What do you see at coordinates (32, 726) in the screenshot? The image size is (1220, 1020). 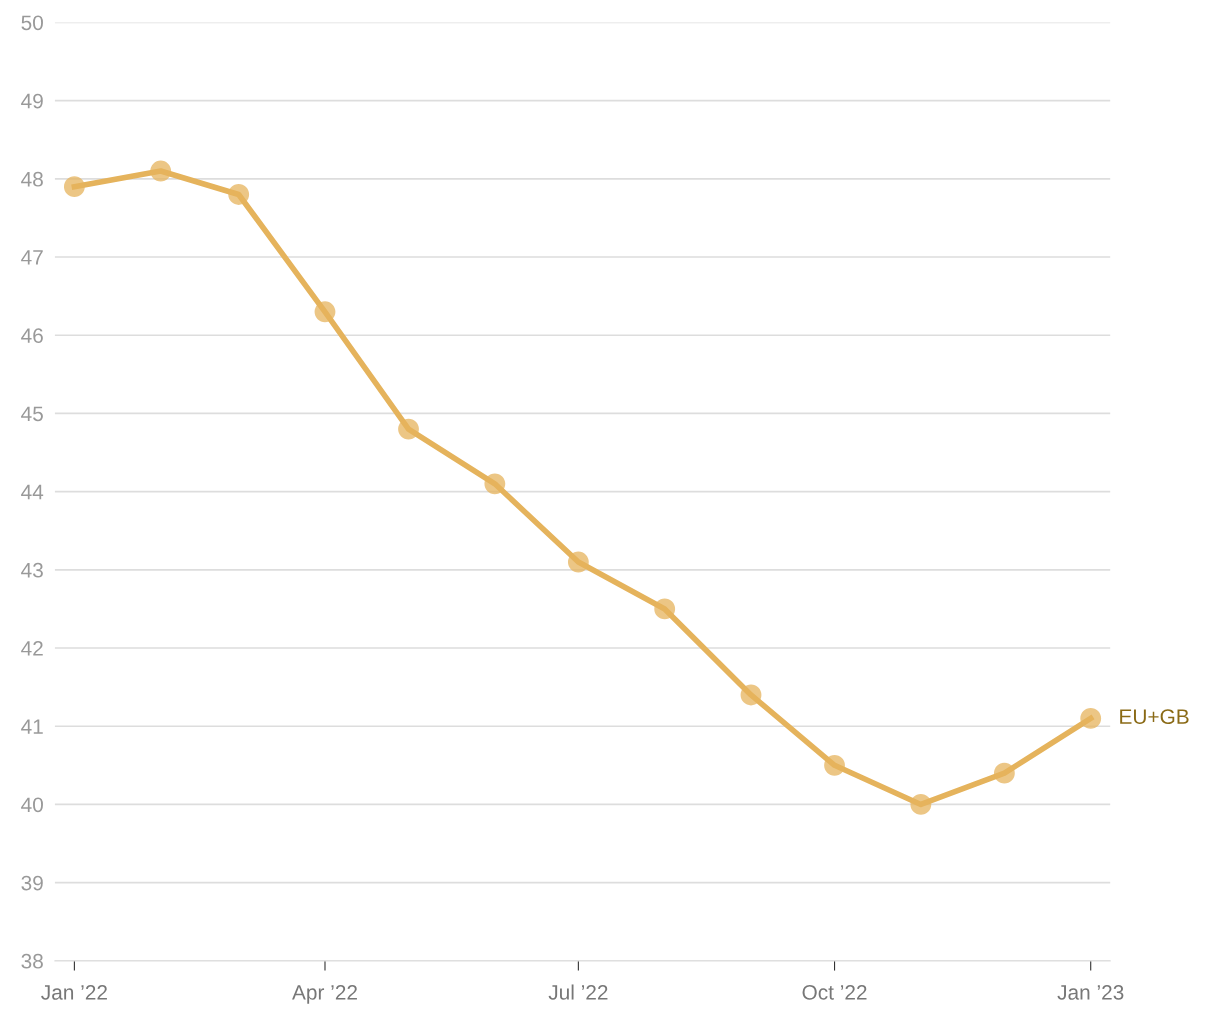 I see `y-tick-label: 41` at bounding box center [32, 726].